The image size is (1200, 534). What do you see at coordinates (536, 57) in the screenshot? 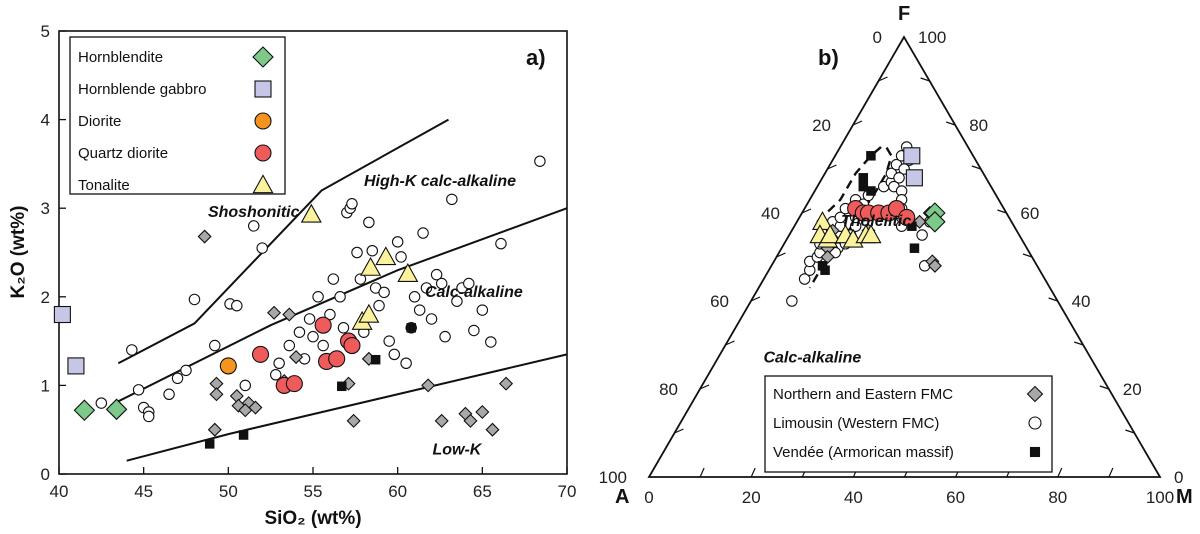
I see `panel-a-label: a)` at bounding box center [536, 57].